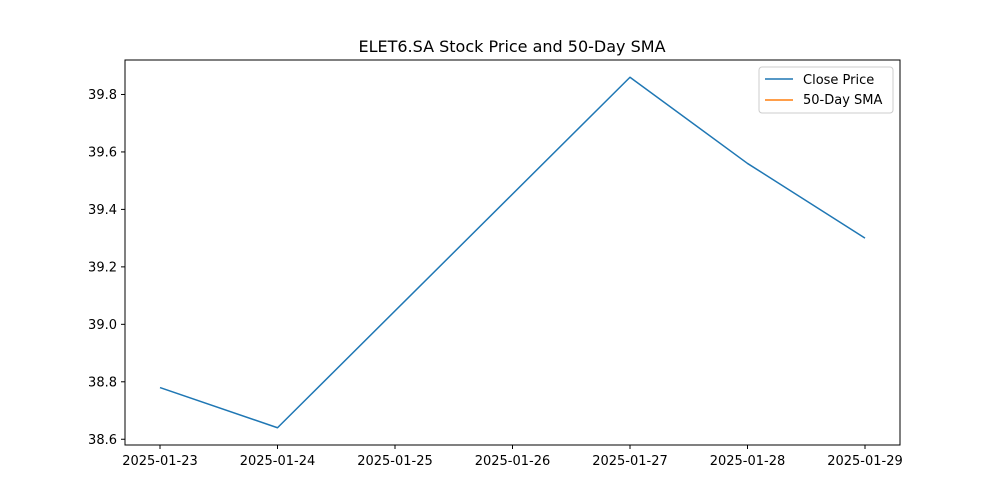  Describe the element at coordinates (838, 80) in the screenshot. I see `legend-label-close-price: Close Price` at that location.